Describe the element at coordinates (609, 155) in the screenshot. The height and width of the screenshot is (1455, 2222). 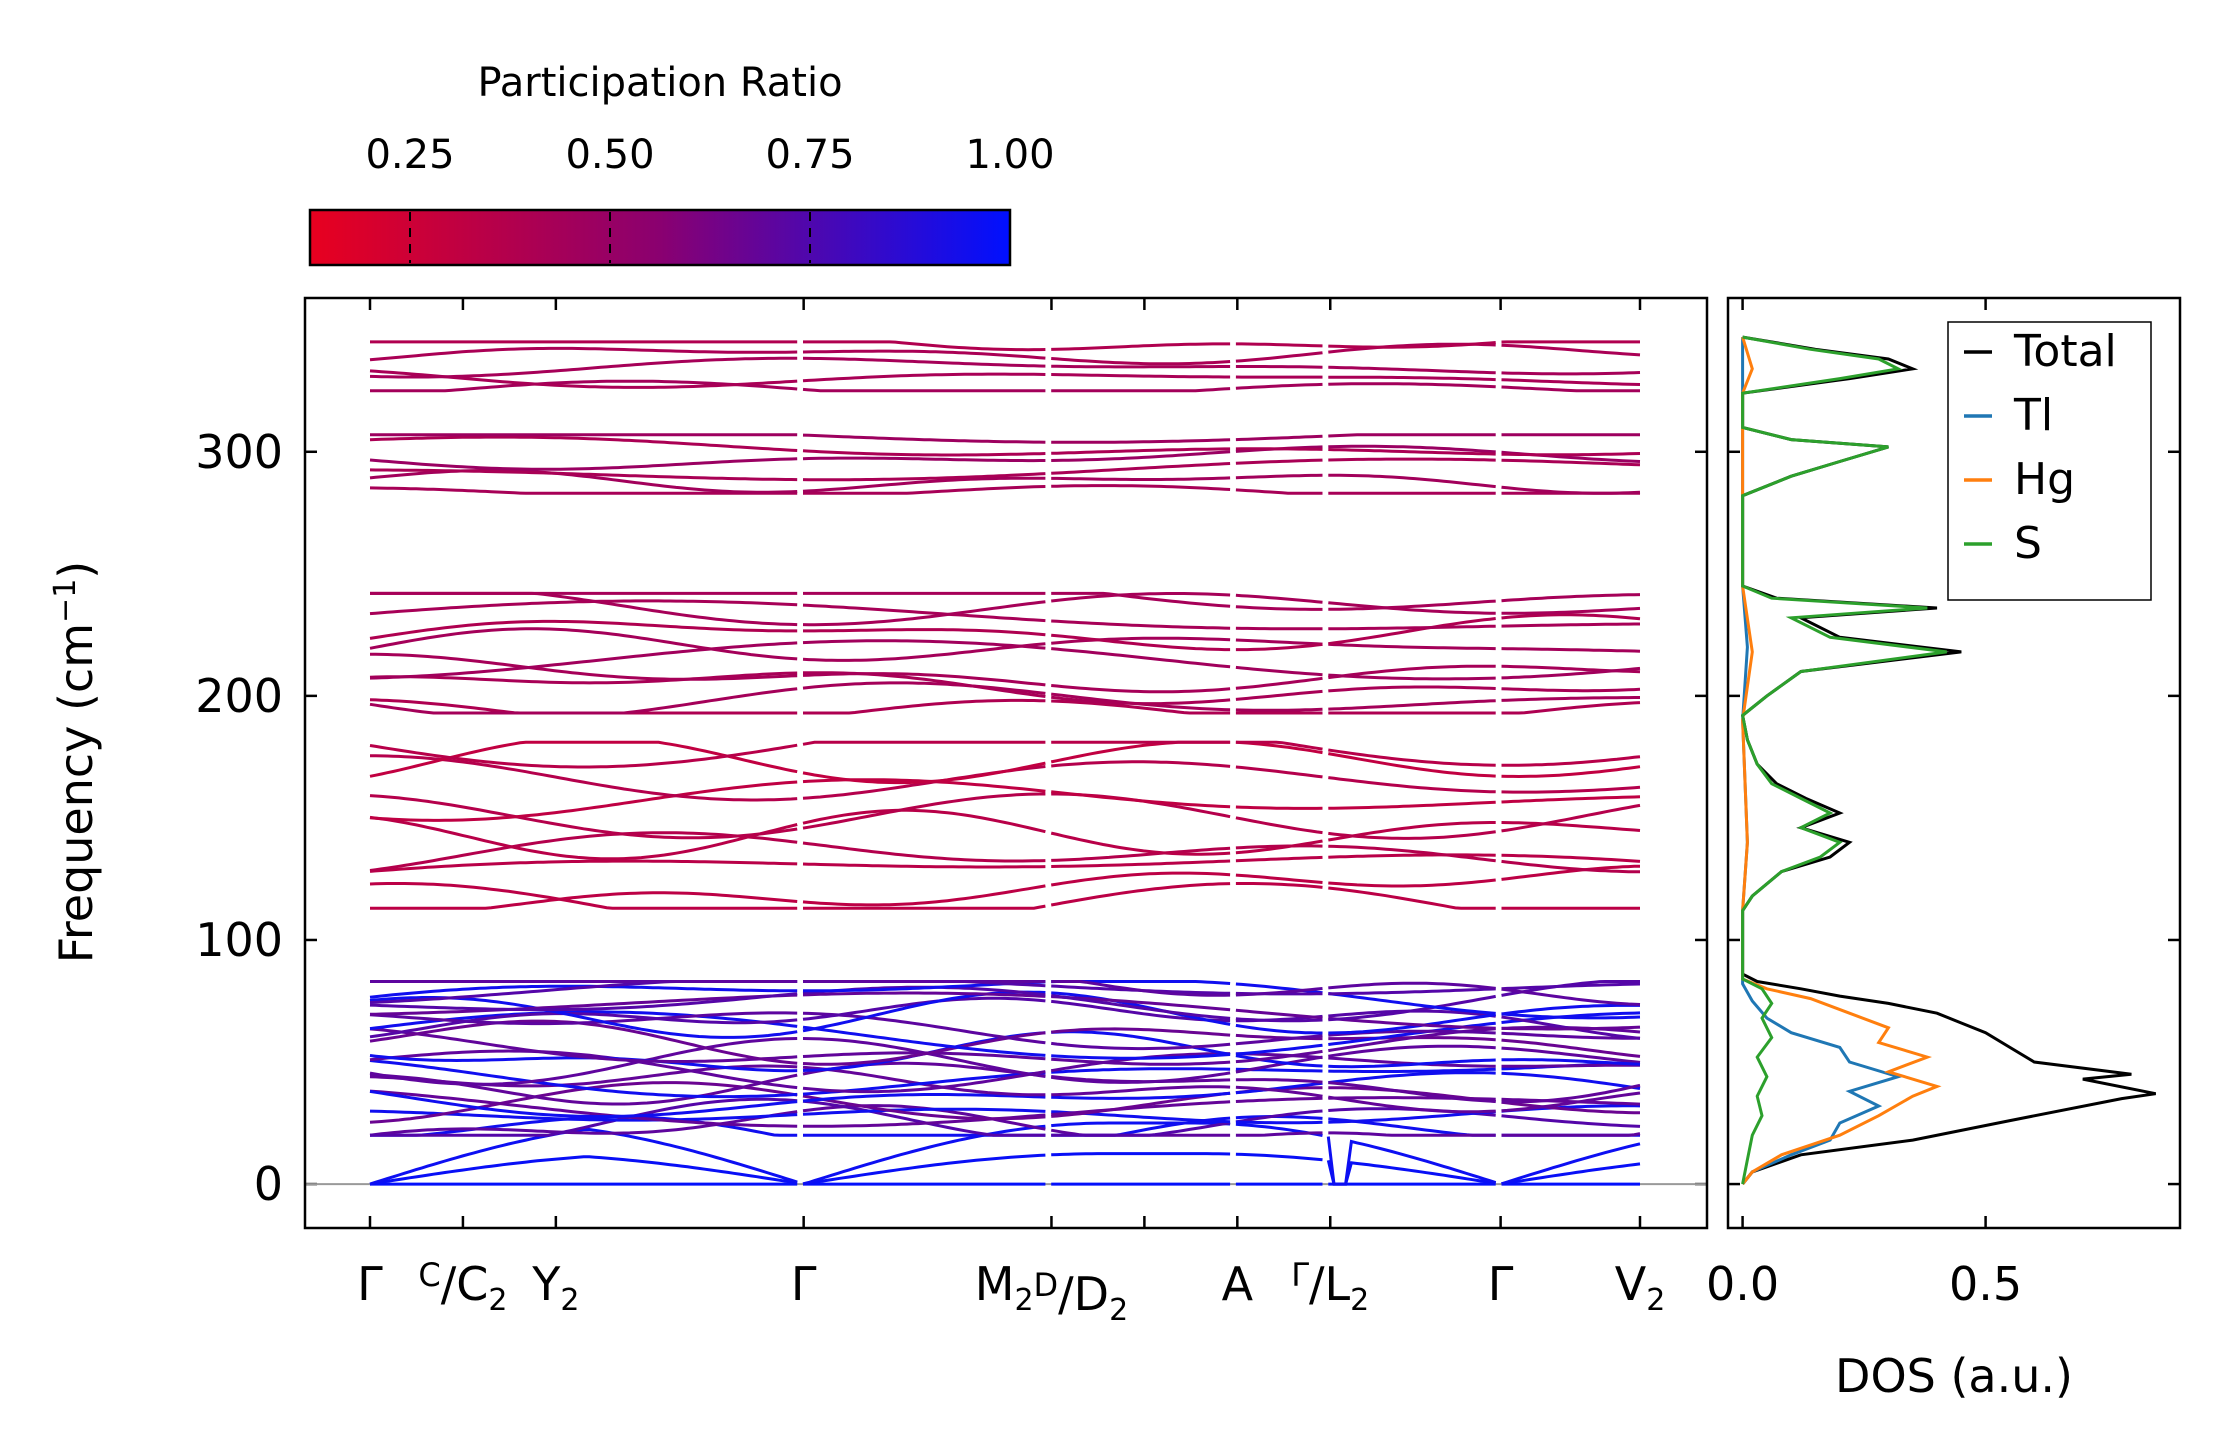
I see `colorbar-tick-label: 0.50` at that location.